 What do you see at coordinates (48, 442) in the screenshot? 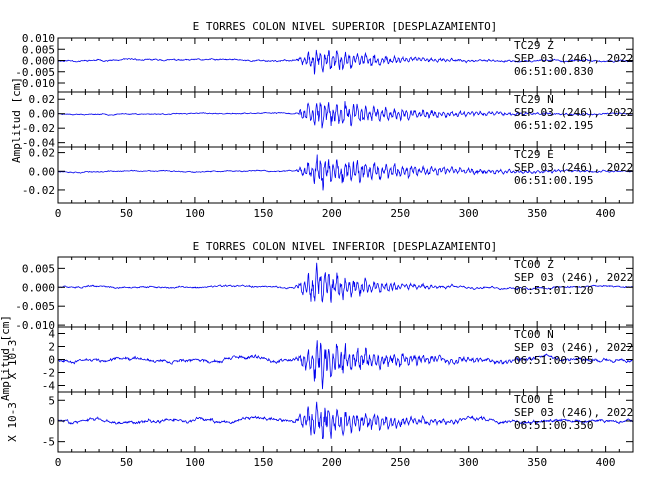
I see `y-tick-label: -5` at bounding box center [48, 442].